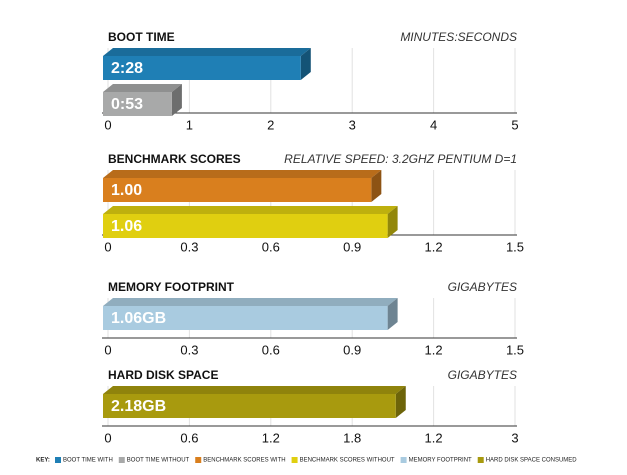 The image size is (627, 475). I want to click on value-label: 1.06GB, so click(138, 318).